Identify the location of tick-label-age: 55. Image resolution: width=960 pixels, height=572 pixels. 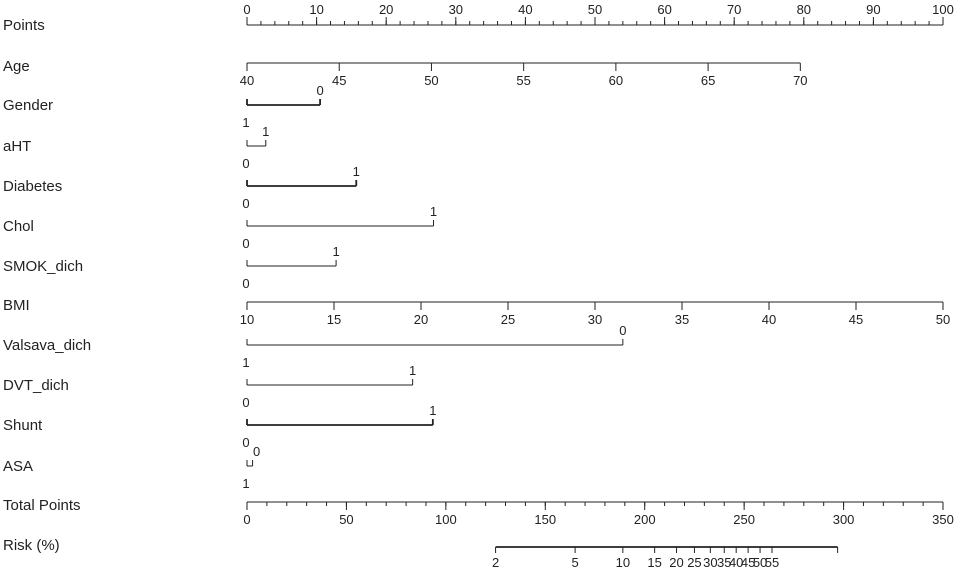
(523, 80).